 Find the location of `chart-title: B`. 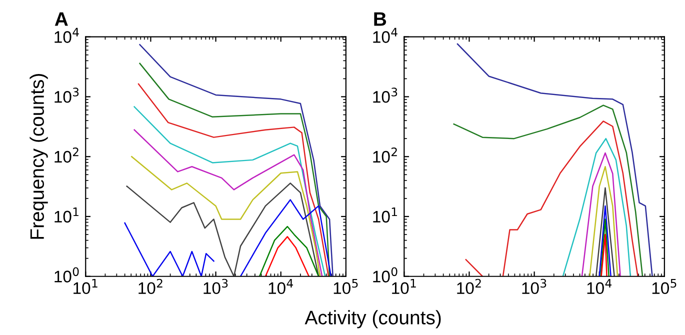

chart-title: B is located at coordinates (380, 19).